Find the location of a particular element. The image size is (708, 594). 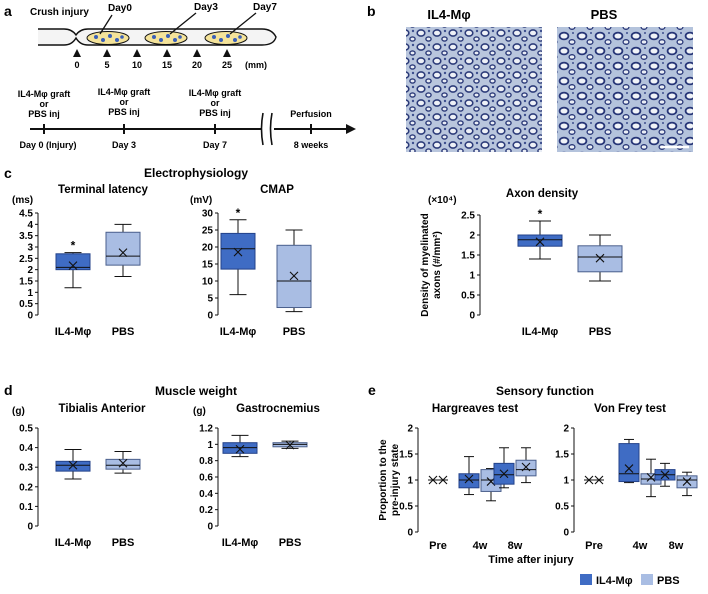

x-category-label: 4w is located at coordinates (480, 546).